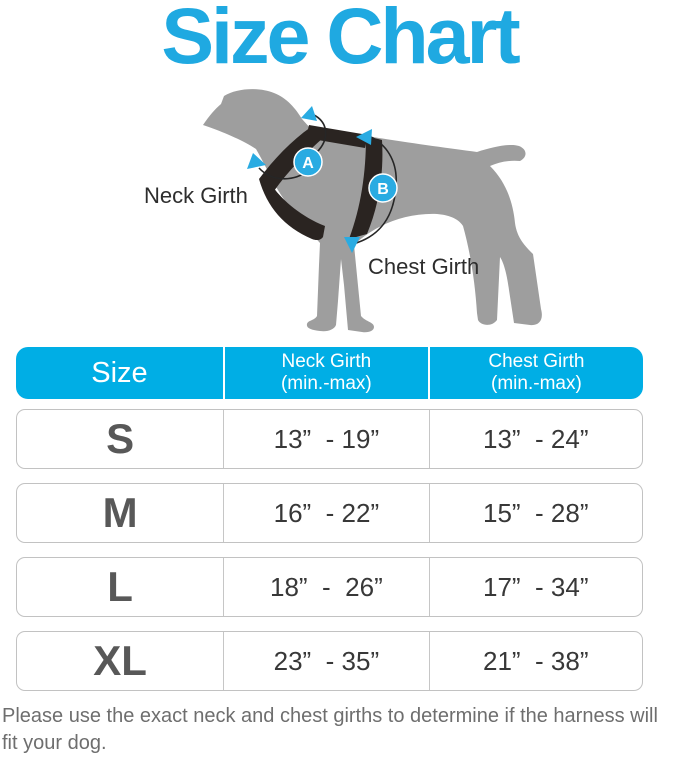 This screenshot has width=679, height=757. I want to click on neck-range: 23” - 35”, so click(326, 661).